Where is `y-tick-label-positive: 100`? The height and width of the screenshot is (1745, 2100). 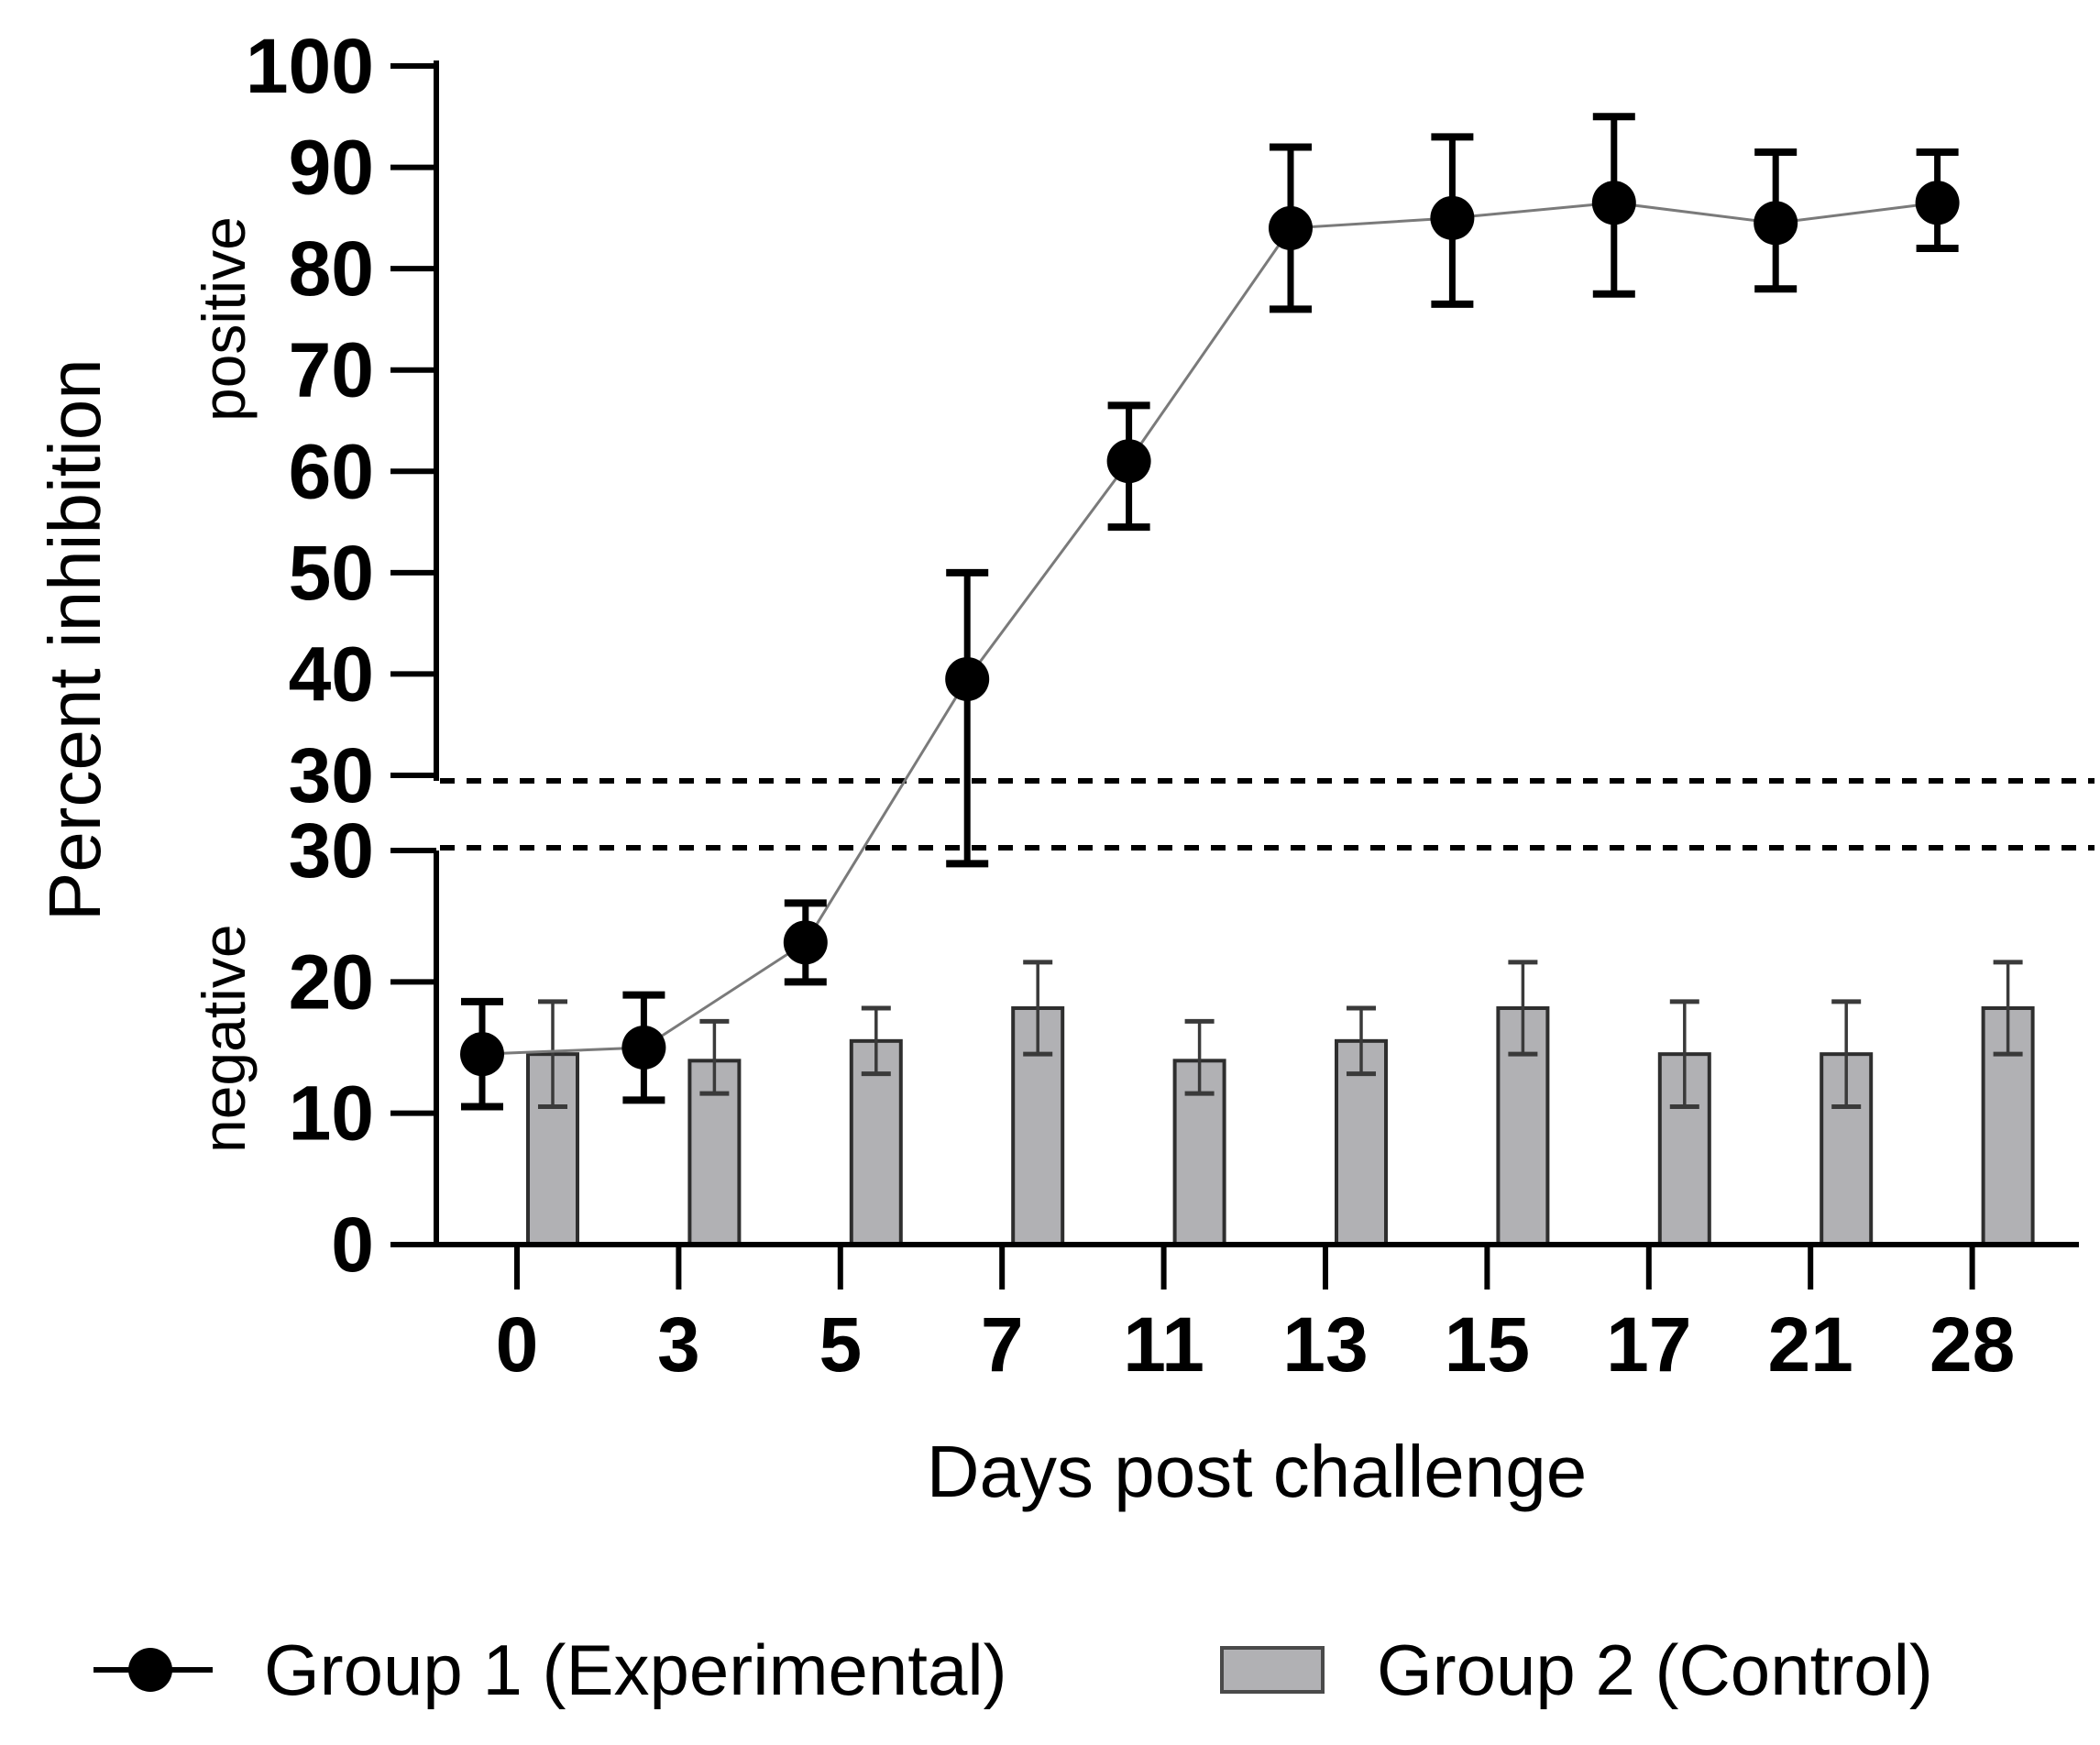 y-tick-label-positive: 100 is located at coordinates (310, 66).